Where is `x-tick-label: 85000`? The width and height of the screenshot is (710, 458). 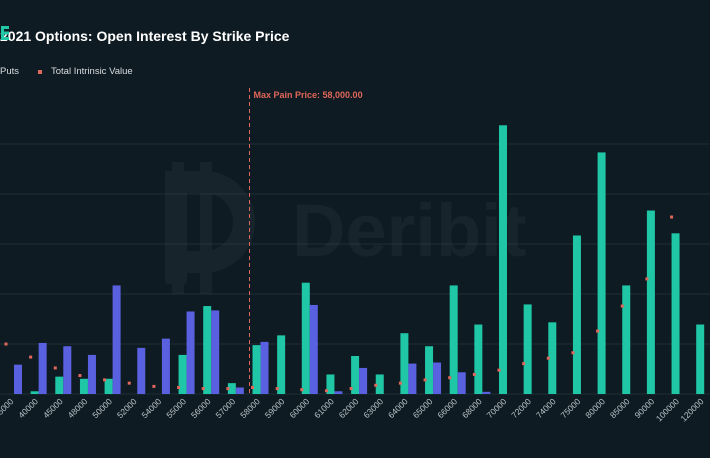
x-tick-label: 85000 is located at coordinates (620, 408).